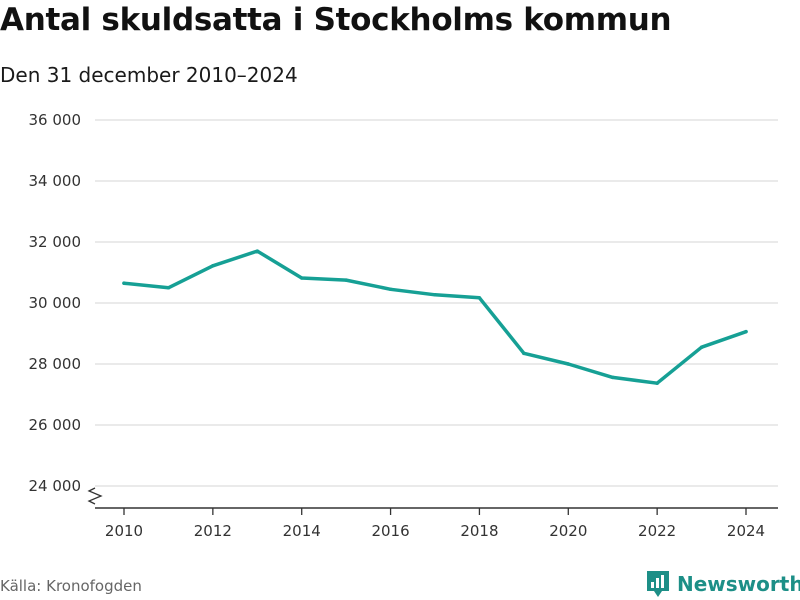  Describe the element at coordinates (657, 531) in the screenshot. I see `x-tick-label: 2022` at that location.